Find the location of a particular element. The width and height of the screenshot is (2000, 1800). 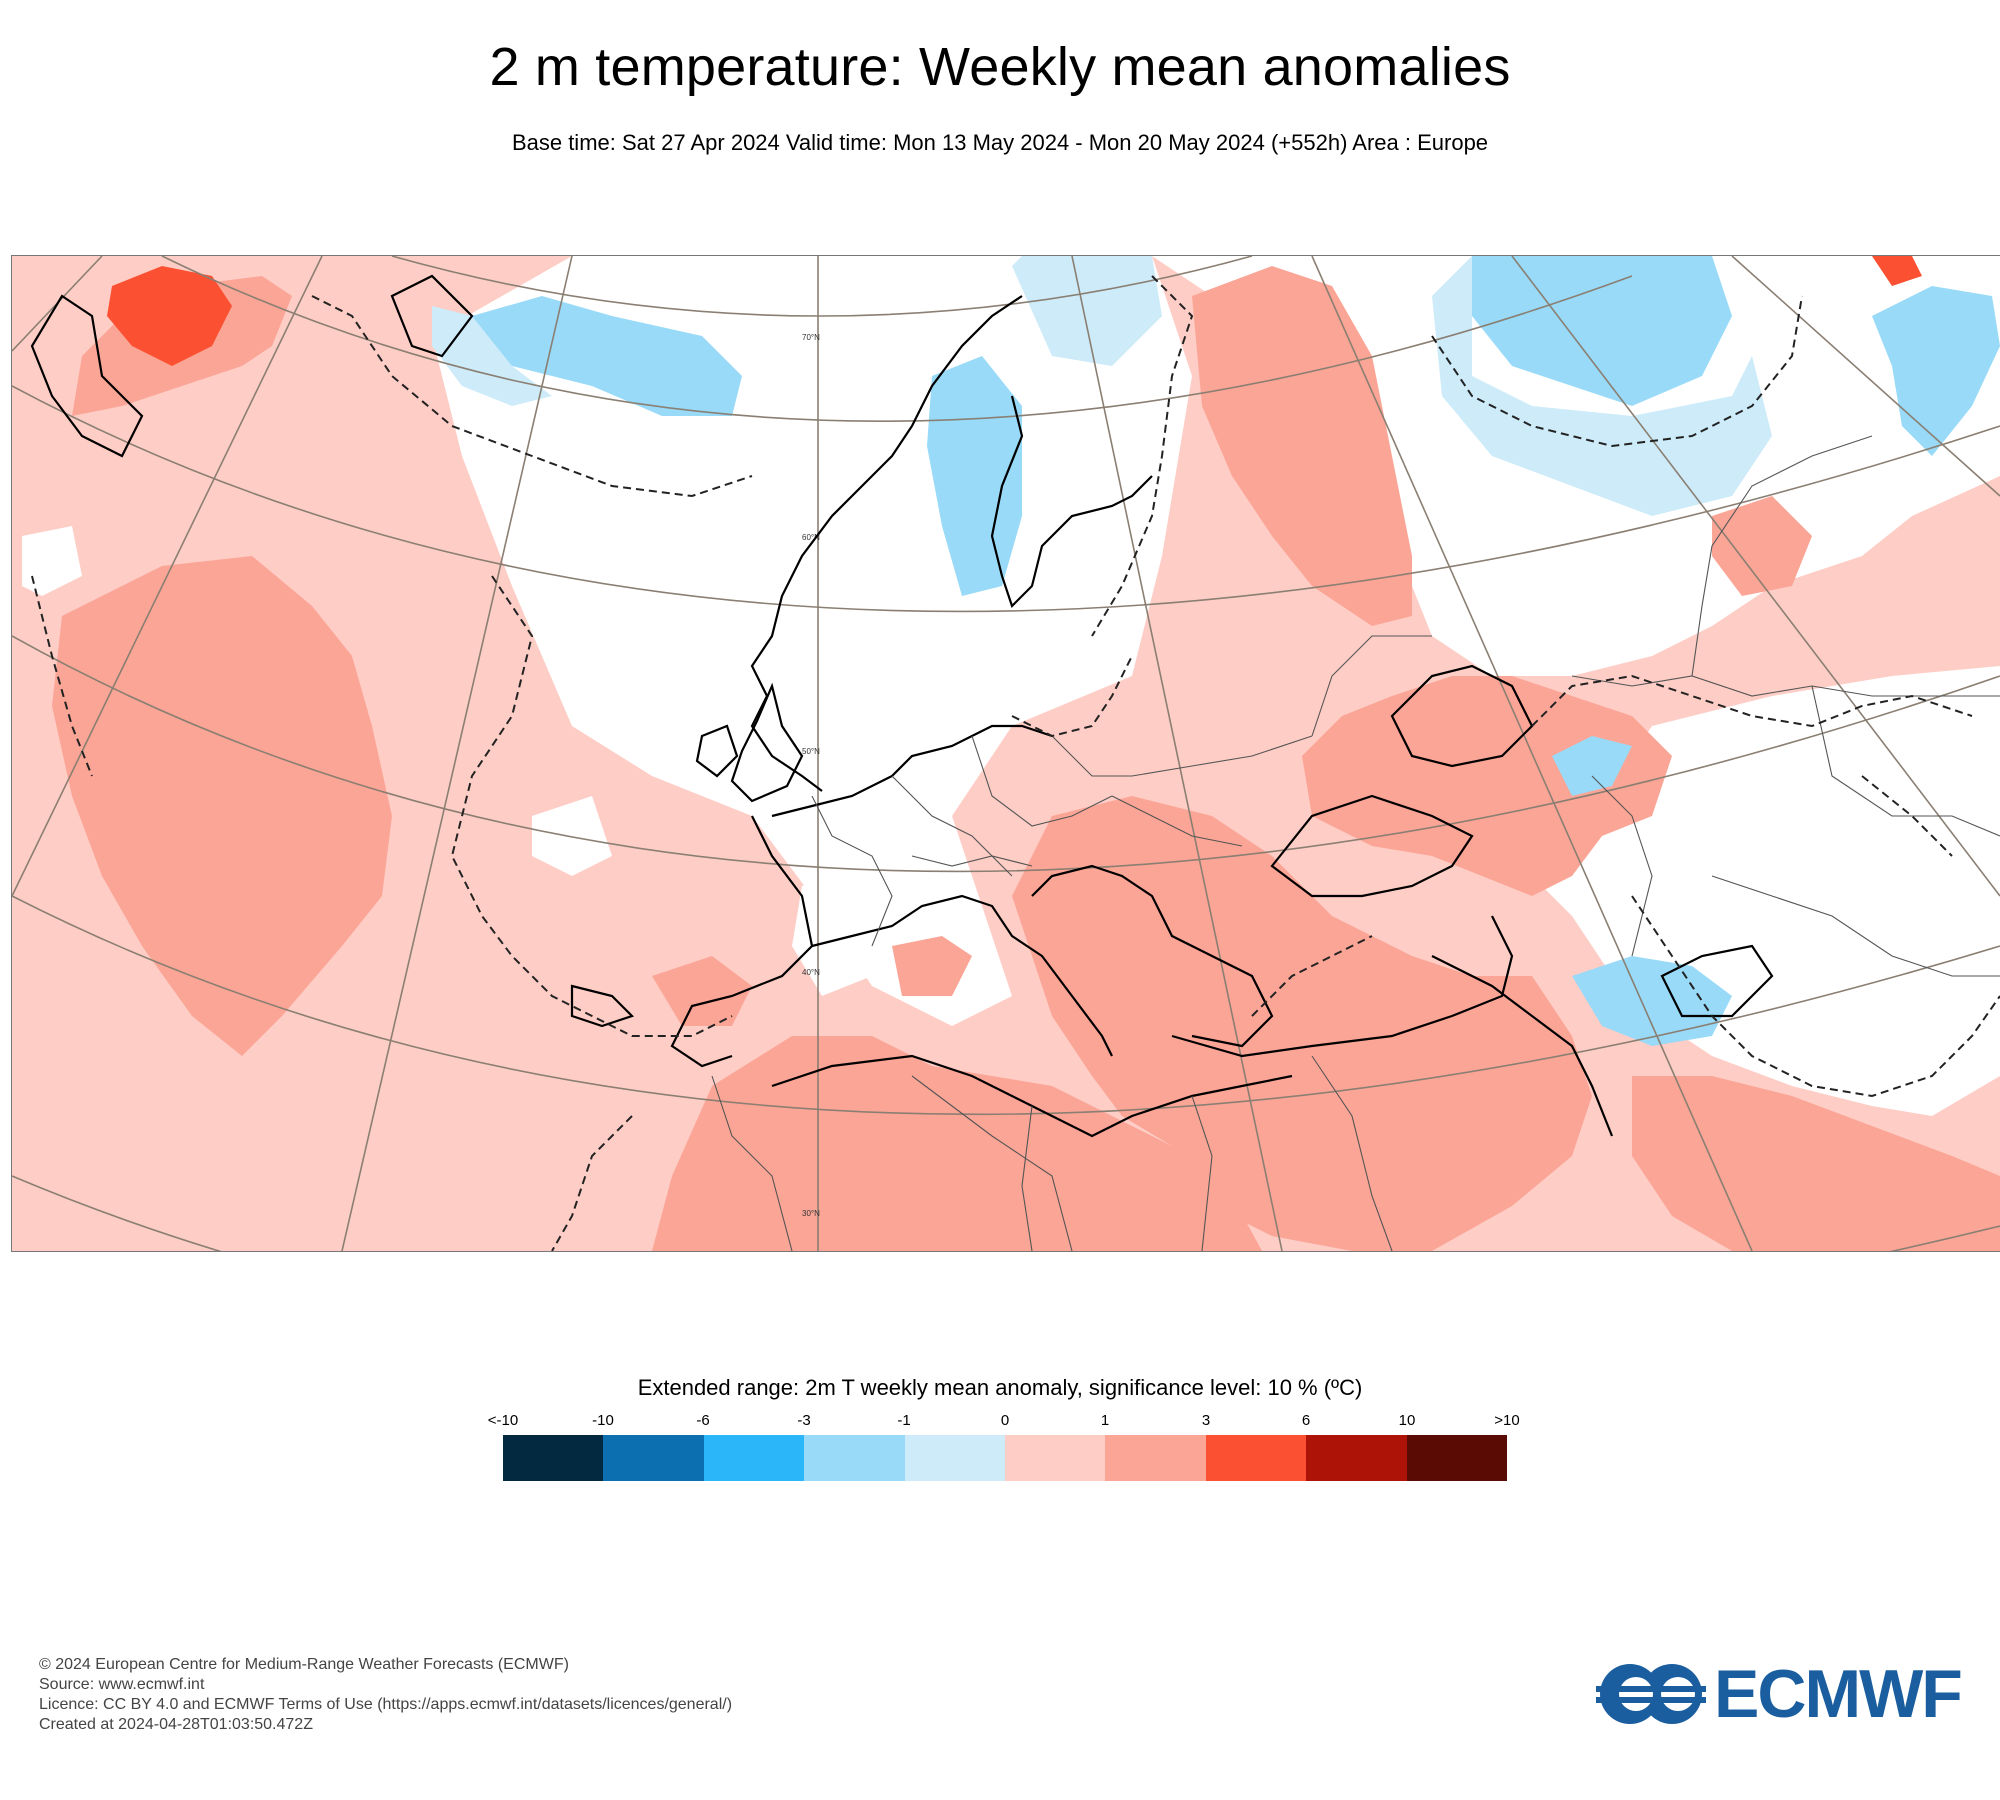

legend-tick: -1 is located at coordinates (904, 1420).